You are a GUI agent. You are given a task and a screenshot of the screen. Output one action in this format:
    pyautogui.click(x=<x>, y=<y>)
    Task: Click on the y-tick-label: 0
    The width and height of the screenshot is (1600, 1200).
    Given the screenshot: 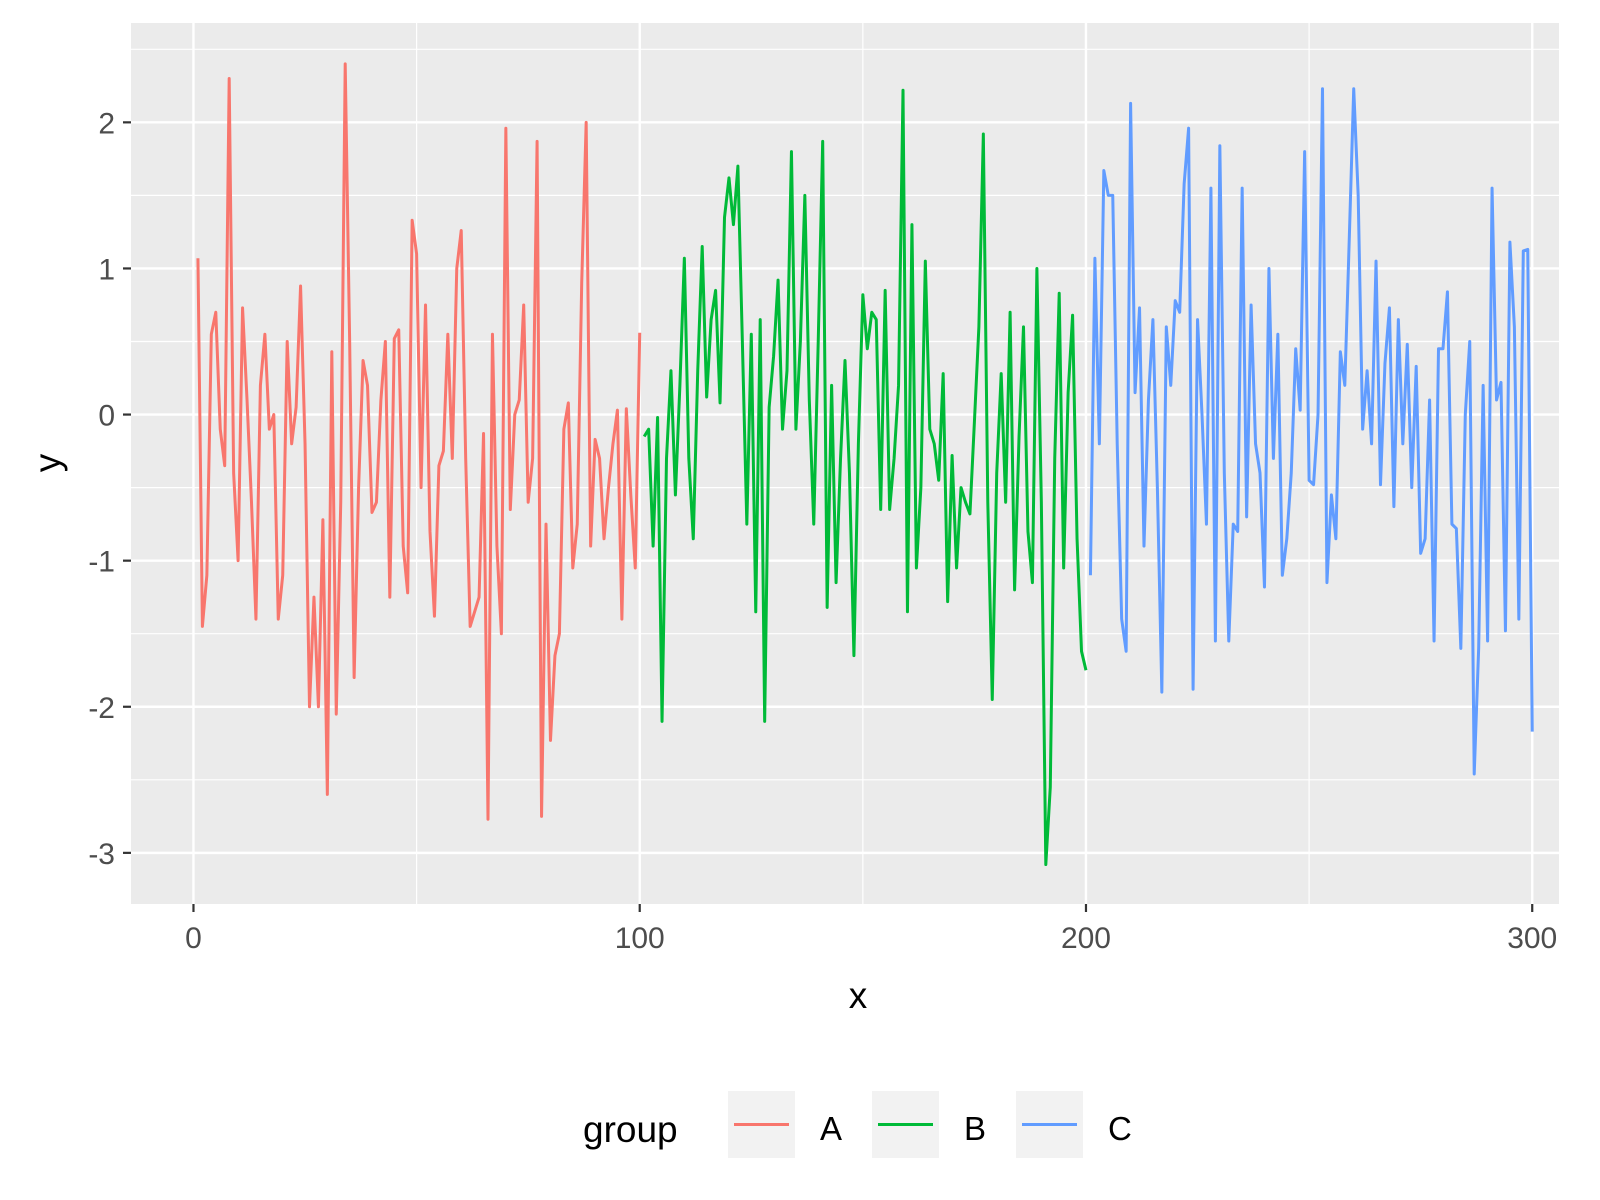 What is the action you would take?
    pyautogui.click(x=106, y=416)
    